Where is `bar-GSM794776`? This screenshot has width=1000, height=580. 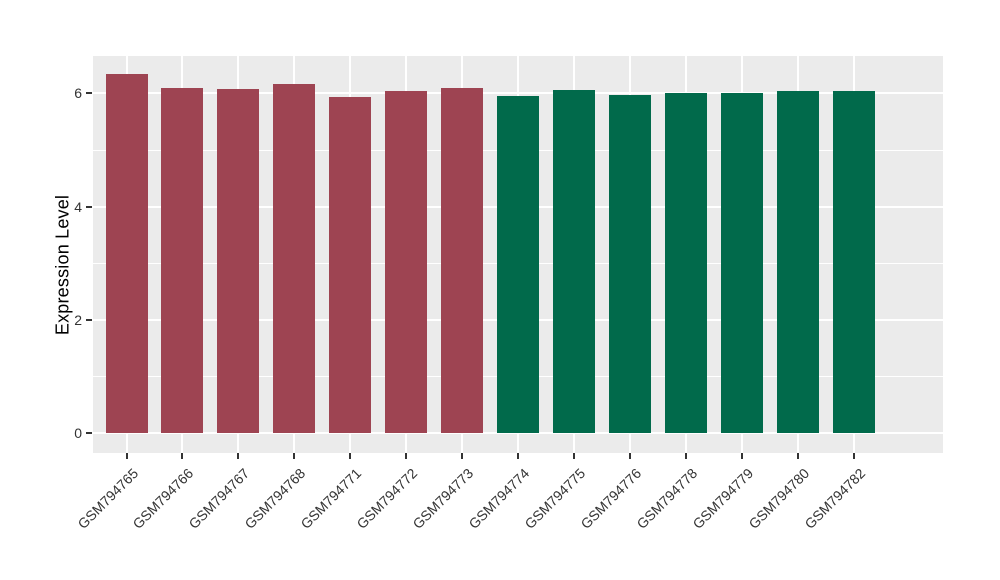 bar-GSM794776 is located at coordinates (629, 264).